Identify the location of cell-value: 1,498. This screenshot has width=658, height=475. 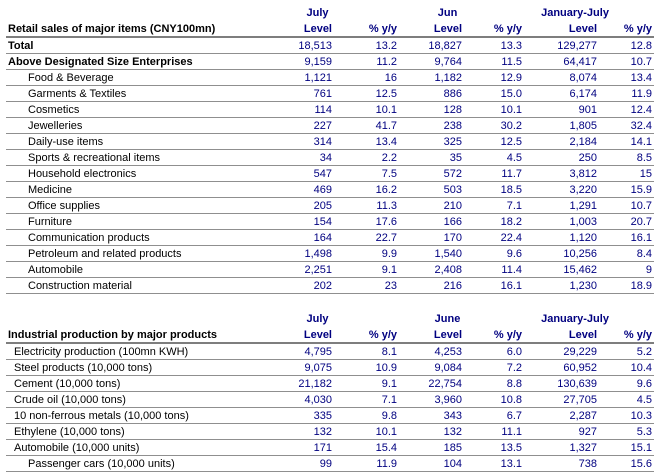
(299, 253).